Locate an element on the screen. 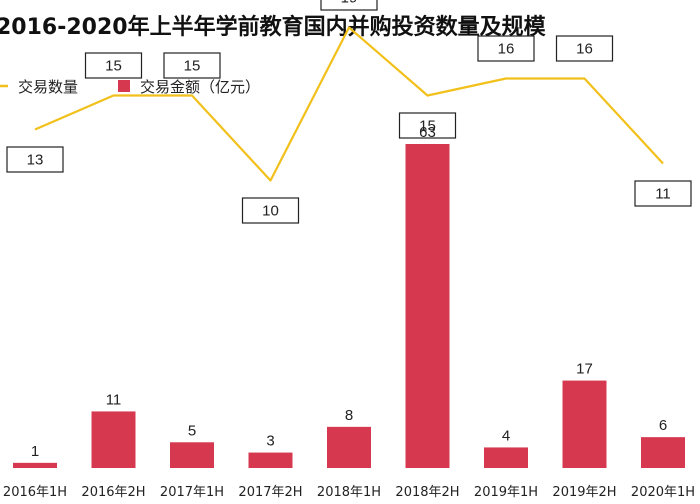 The width and height of the screenshot is (700, 504). legend-bar-swatch is located at coordinates (124, 86).